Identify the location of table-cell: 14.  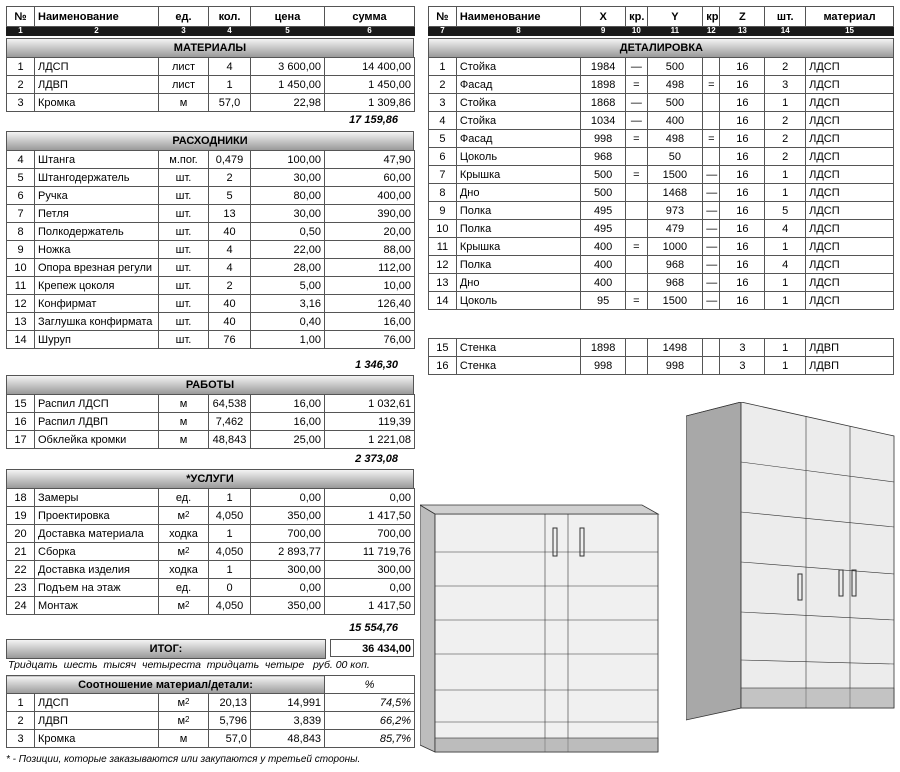
(20, 339).